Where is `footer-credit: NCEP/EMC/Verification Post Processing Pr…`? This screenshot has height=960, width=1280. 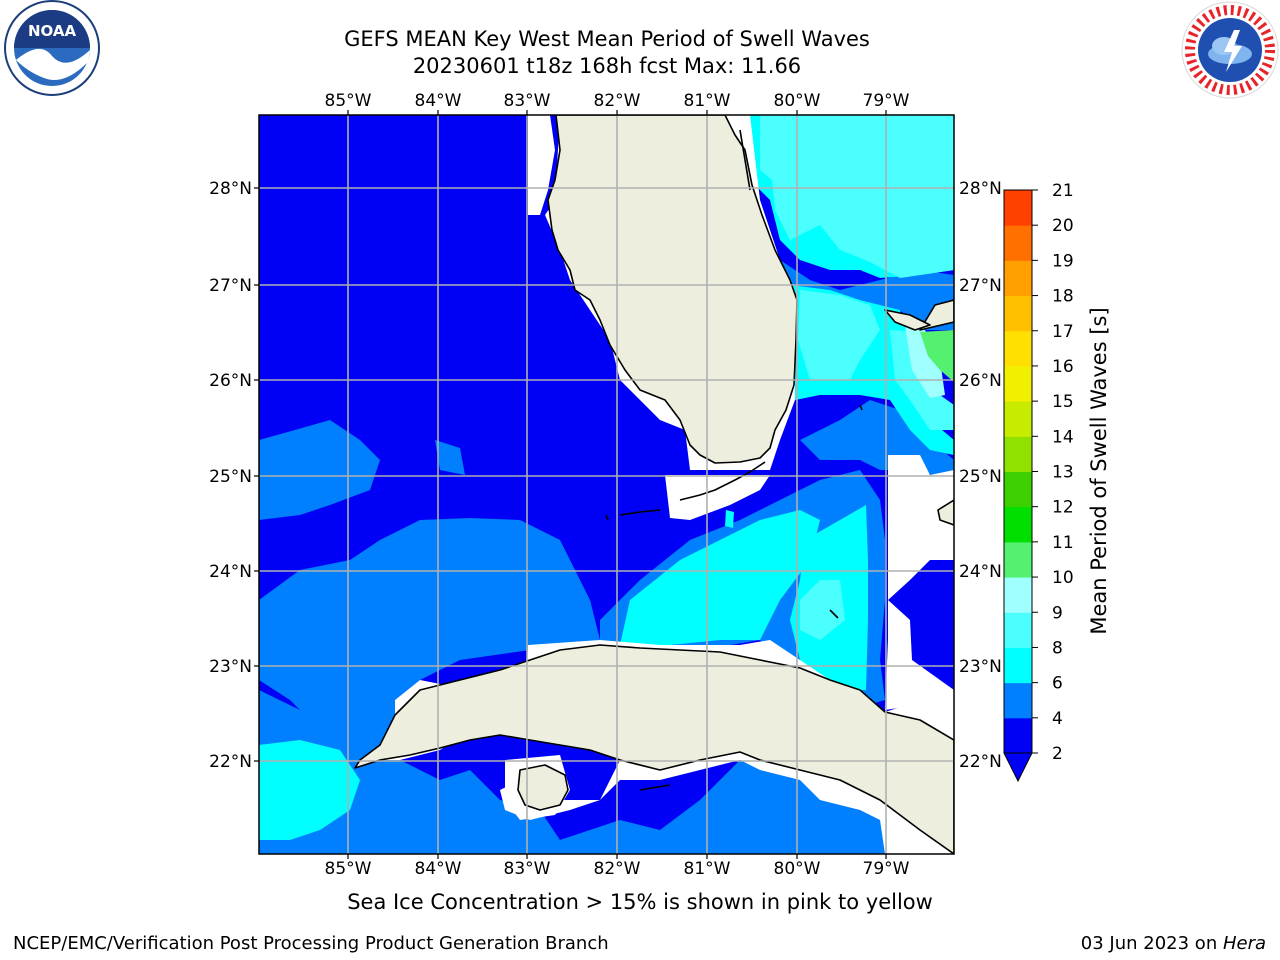 footer-credit: NCEP/EMC/Verification Post Processing Pr… is located at coordinates (311, 943).